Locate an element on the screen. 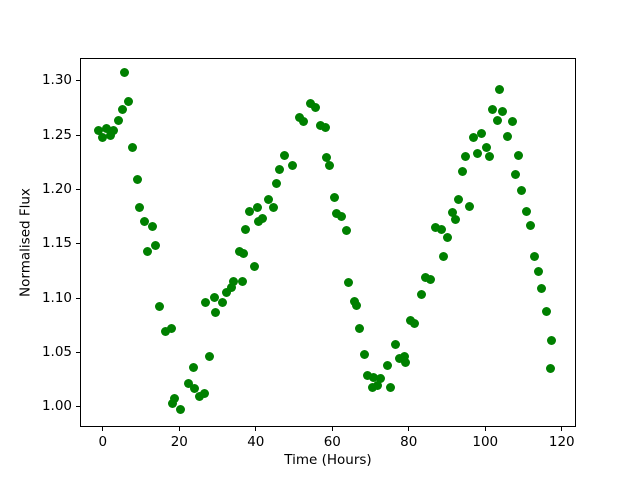 This screenshot has width=640, height=480. y-tick-label: 1.15 is located at coordinates (56, 243).